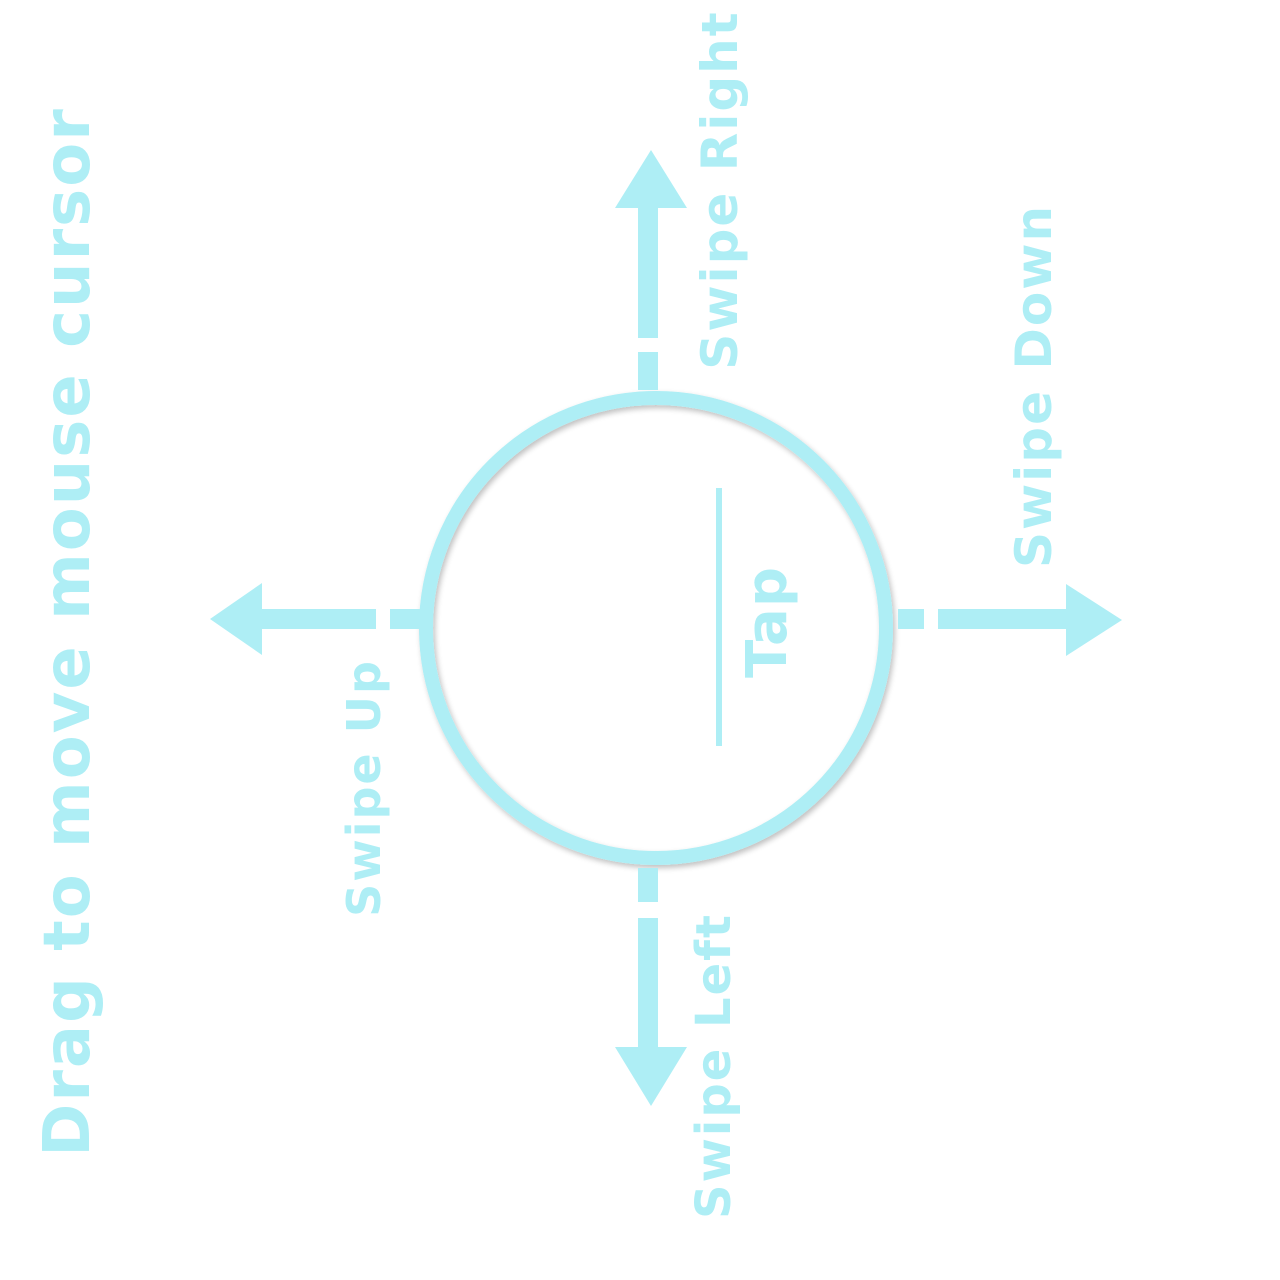  Describe the element at coordinates (68, 632) in the screenshot. I see `drag-instruction-label: Drag to move mouse cursor` at that location.